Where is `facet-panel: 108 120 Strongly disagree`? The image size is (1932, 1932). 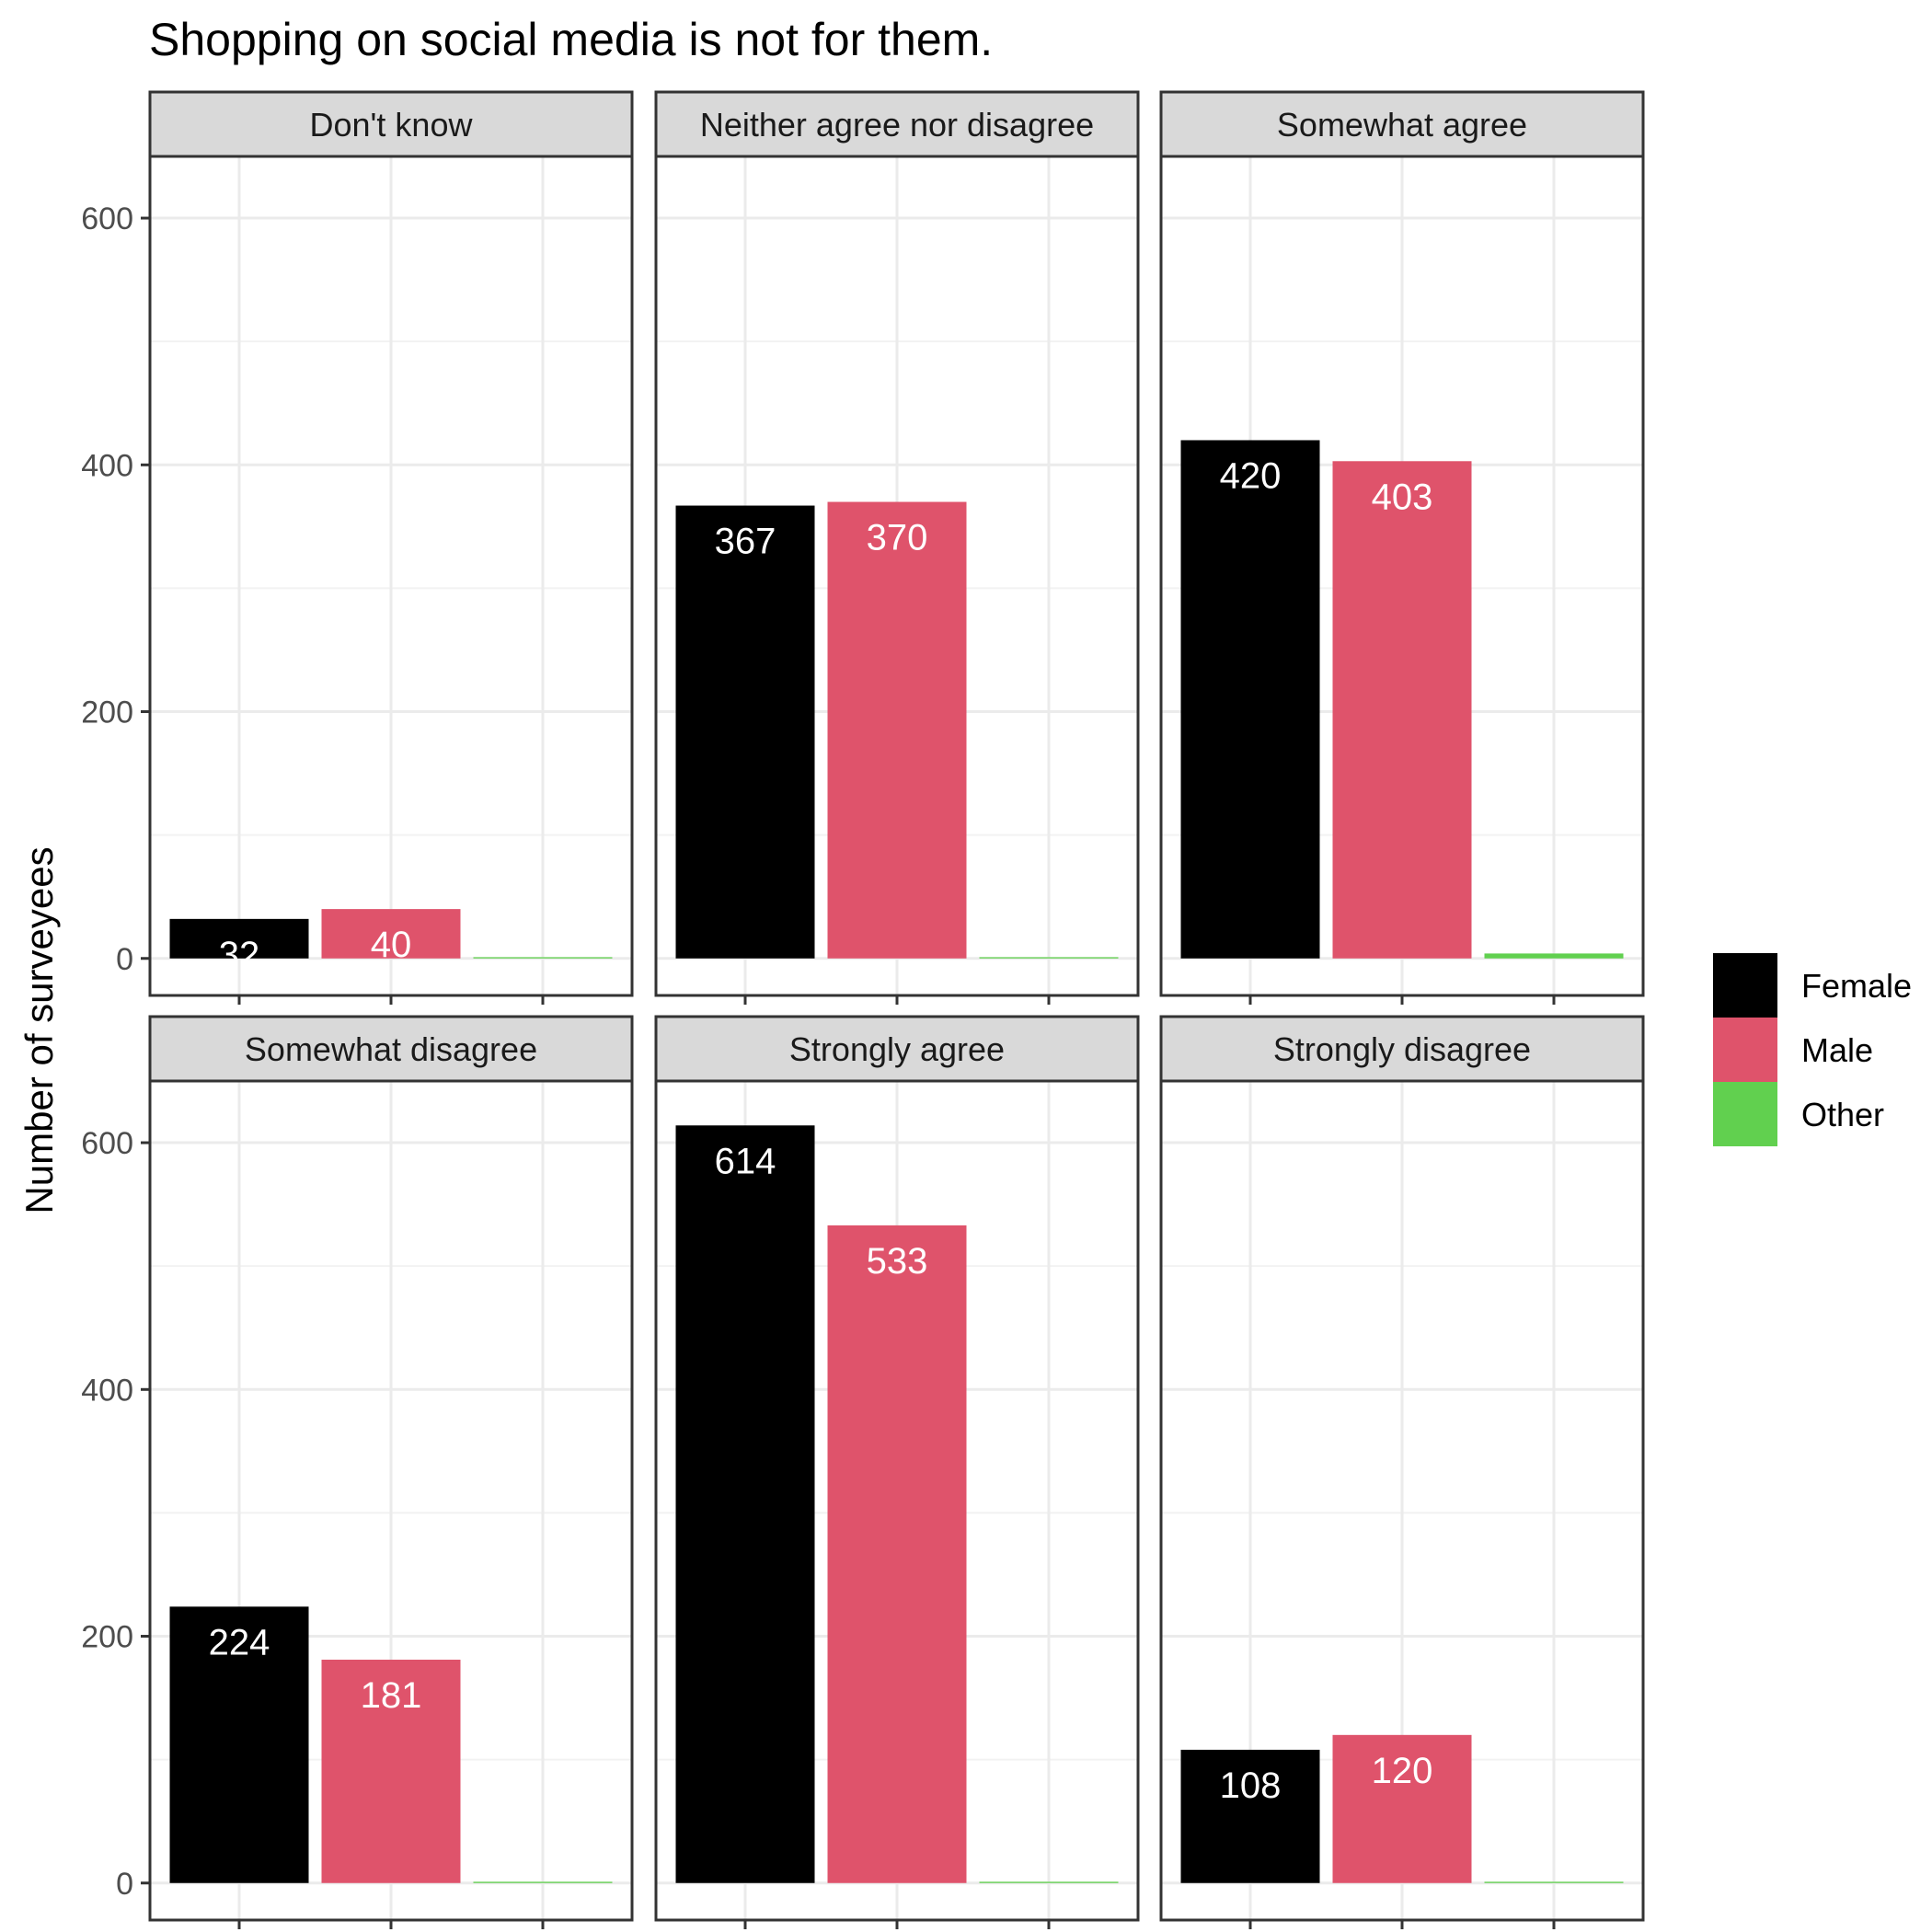
facet-panel: 108 120 Strongly disagree is located at coordinates (1402, 1472).